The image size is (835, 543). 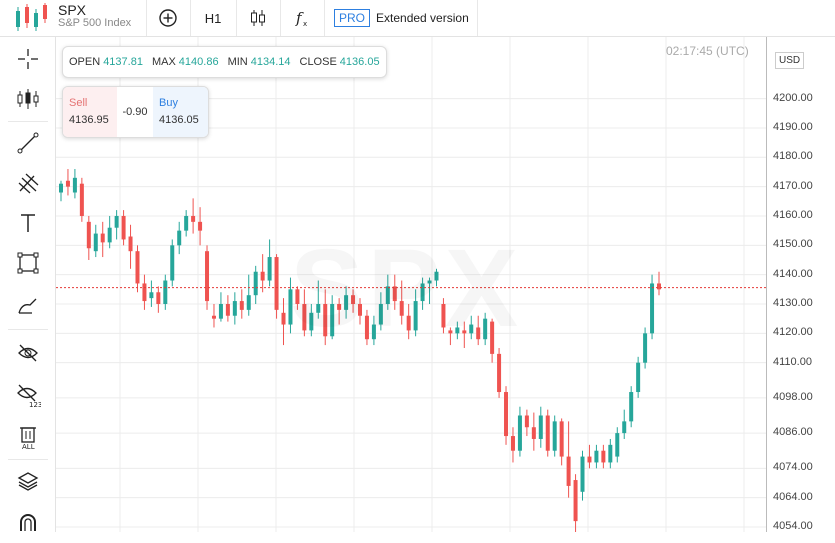 I want to click on chart-type-button, so click(x=258, y=18).